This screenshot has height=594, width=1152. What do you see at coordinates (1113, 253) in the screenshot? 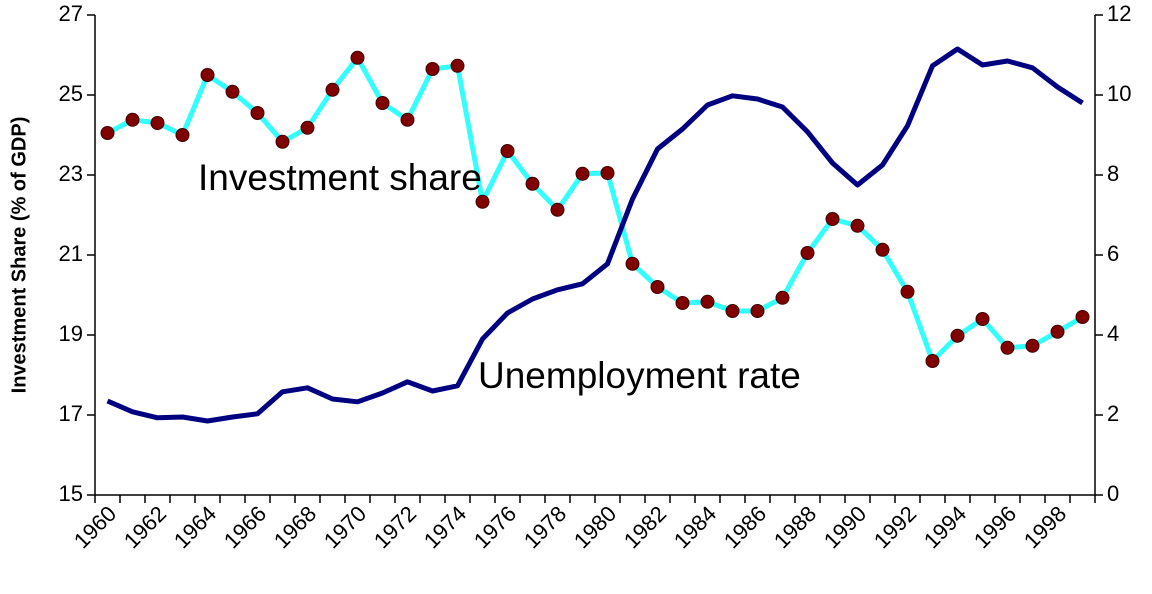
I see `y2-tick-label: 6` at bounding box center [1113, 253].